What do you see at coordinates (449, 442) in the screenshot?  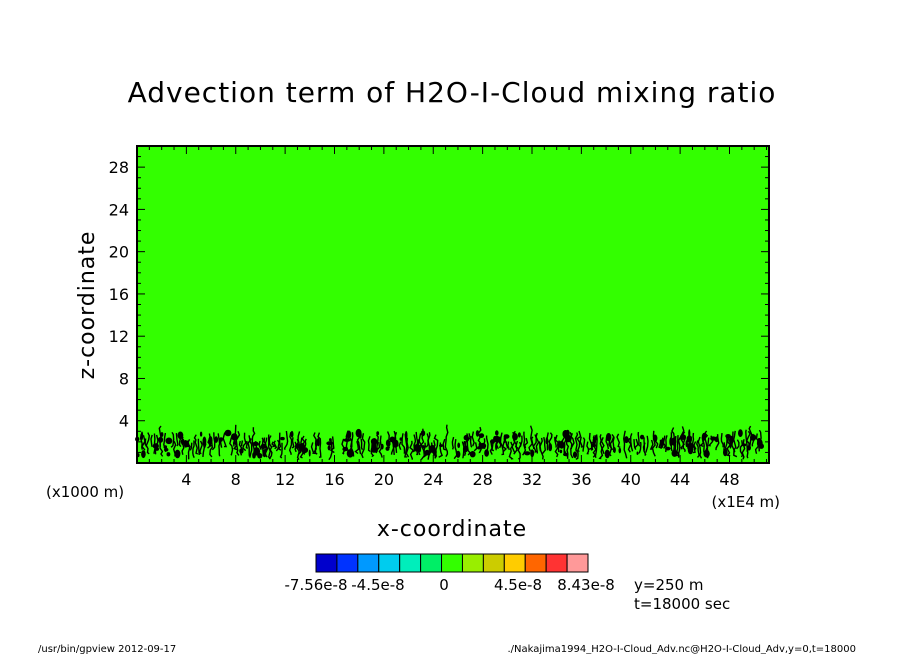 I see `cloud-contours` at bounding box center [449, 442].